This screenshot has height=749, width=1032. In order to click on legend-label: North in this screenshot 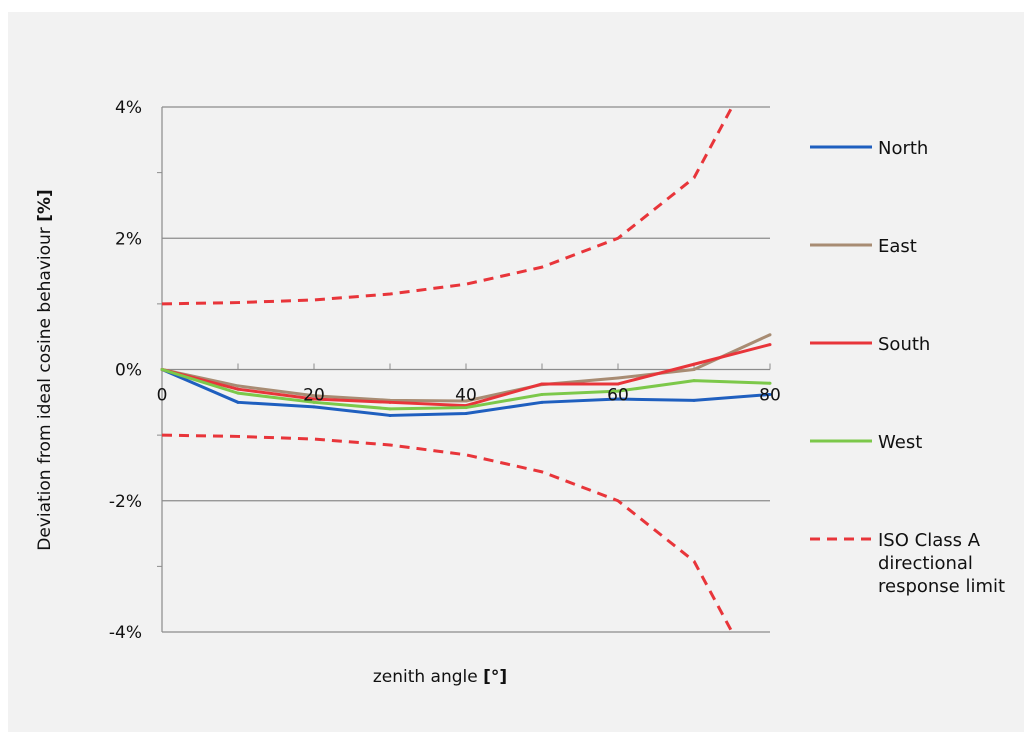, I will do `click(903, 148)`.